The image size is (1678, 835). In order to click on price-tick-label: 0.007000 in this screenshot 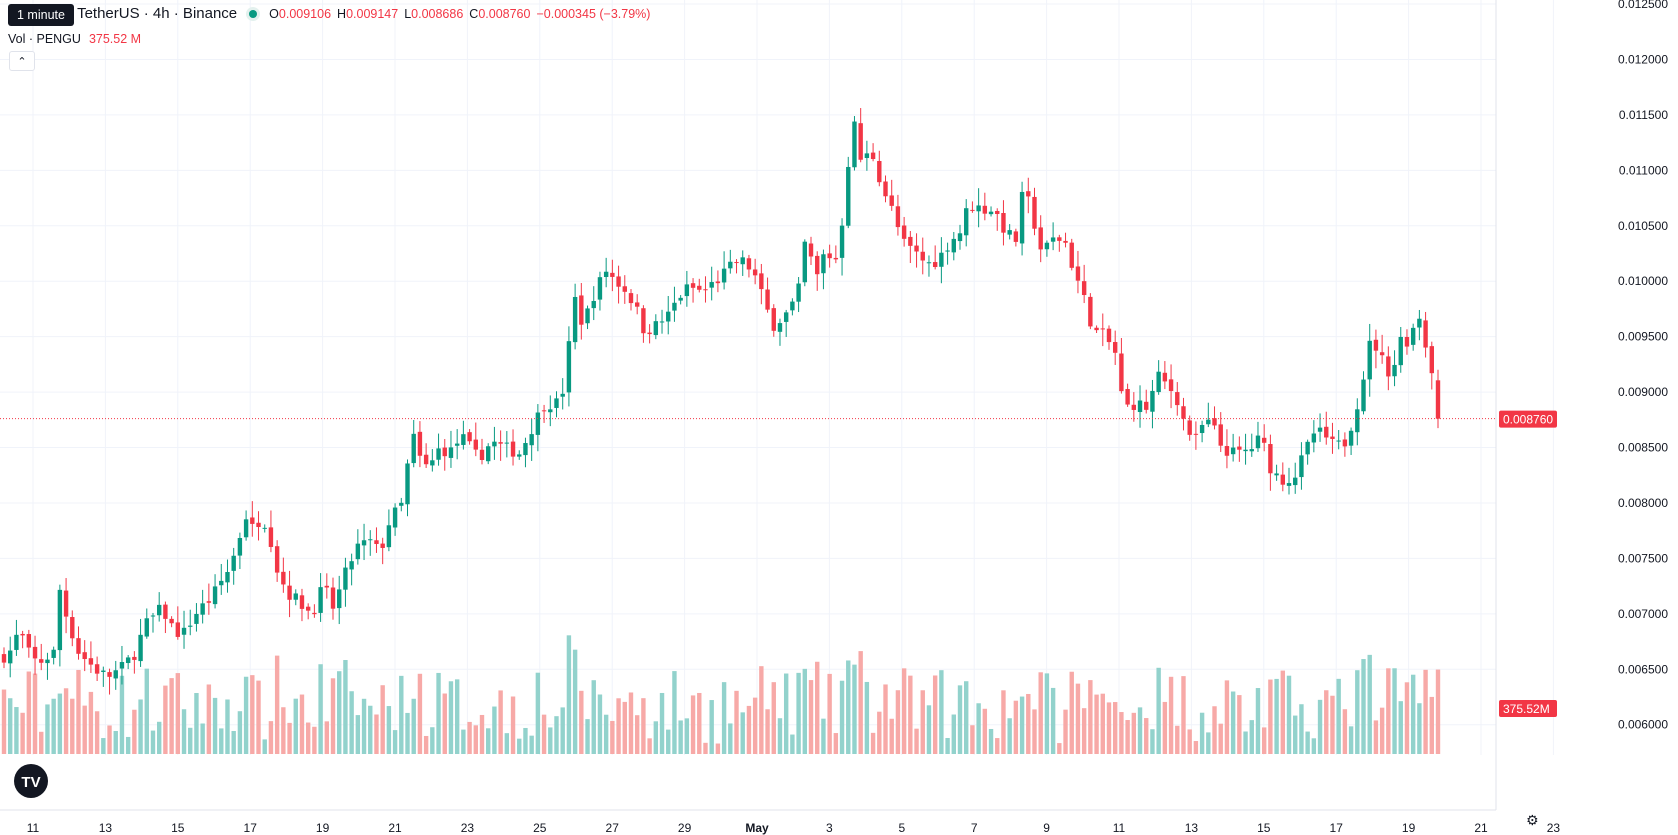, I will do `click(1643, 614)`.